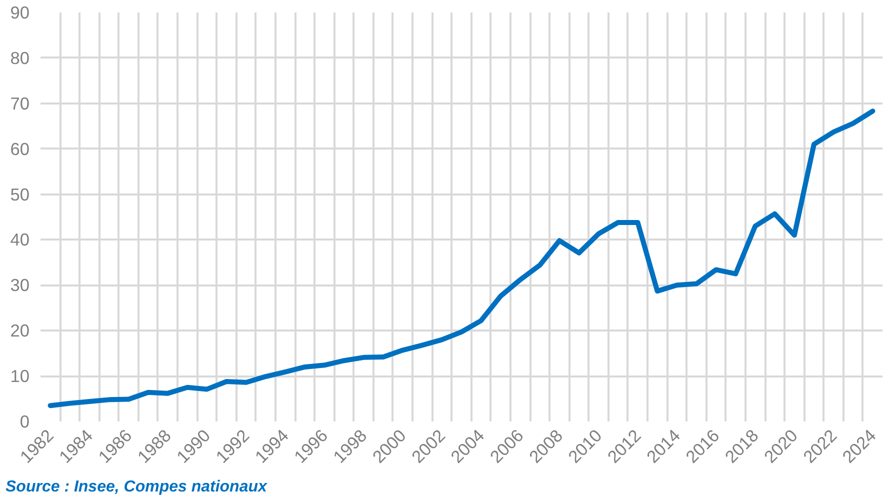 This screenshot has height=500, width=892. Describe the element at coordinates (20, 148) in the screenshot. I see `y-tick-label: 60` at that location.